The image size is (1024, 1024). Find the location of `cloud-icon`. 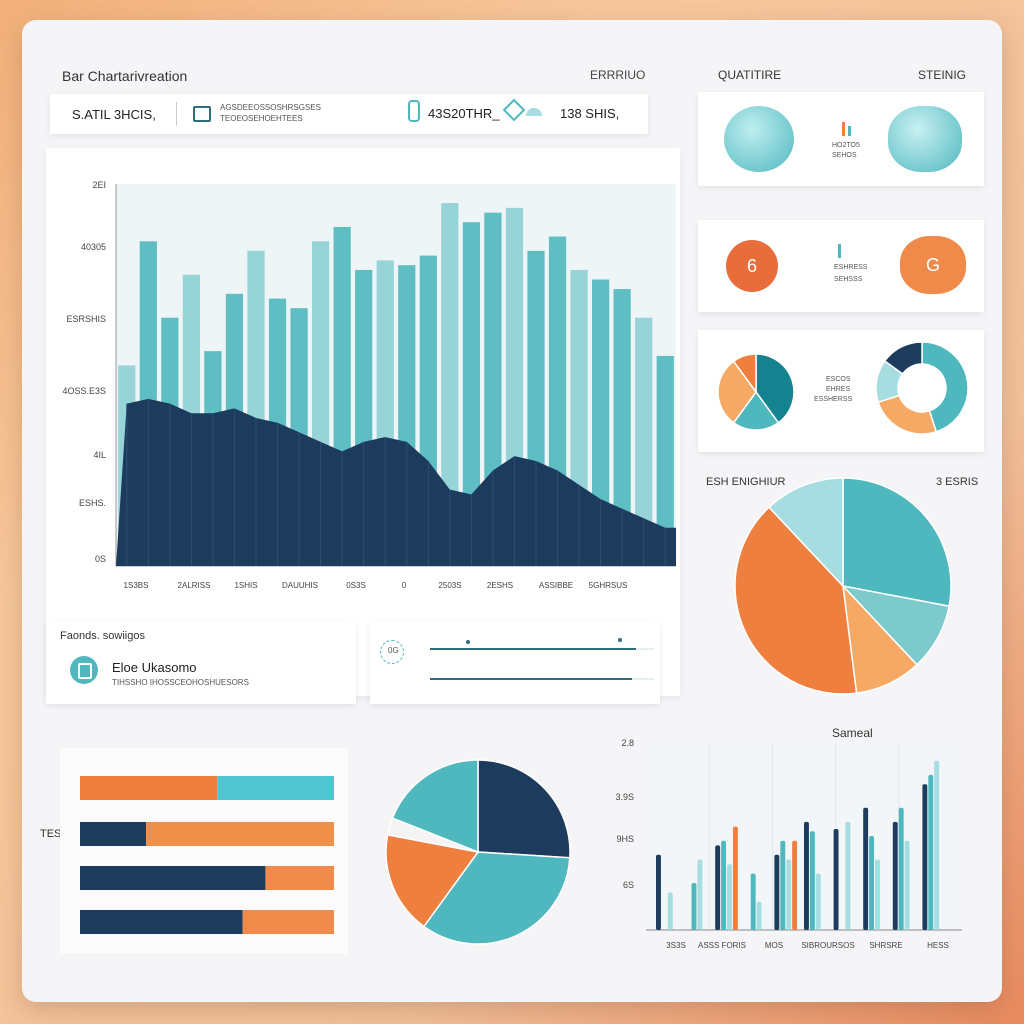

cloud-icon is located at coordinates (534, 112).